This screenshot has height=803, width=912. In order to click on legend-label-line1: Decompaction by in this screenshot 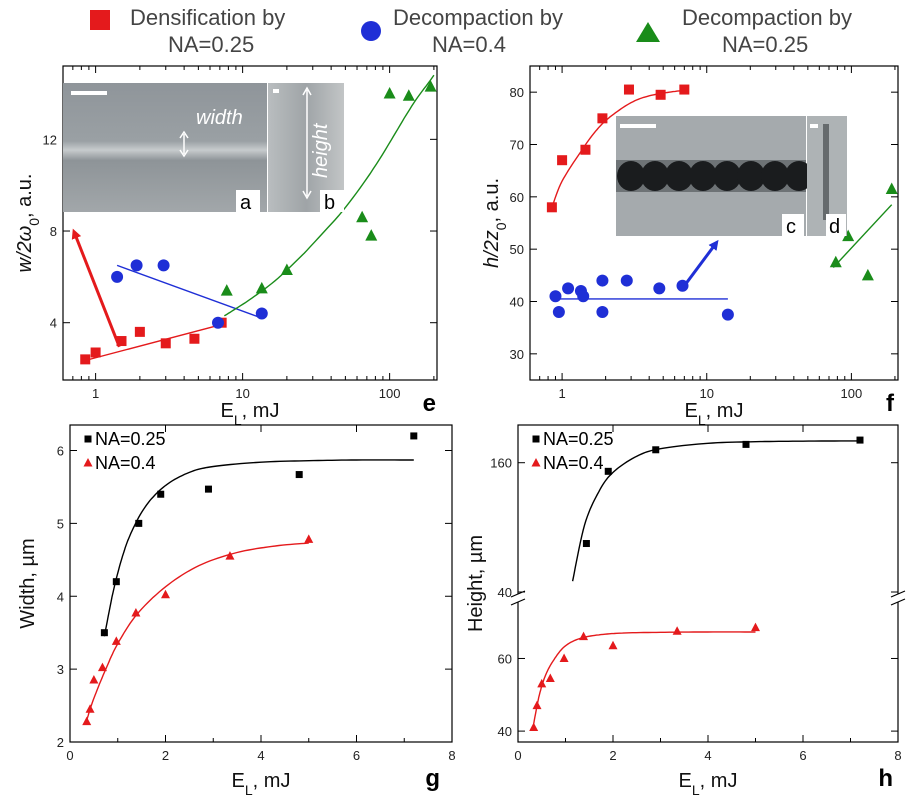, I will do `click(767, 17)`.